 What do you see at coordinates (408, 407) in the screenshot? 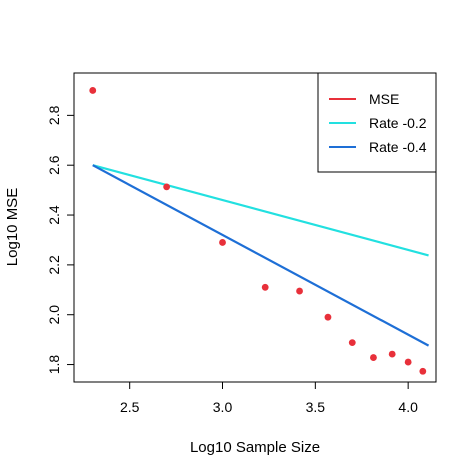
I see `x-tick-label: 4.0` at bounding box center [408, 407].